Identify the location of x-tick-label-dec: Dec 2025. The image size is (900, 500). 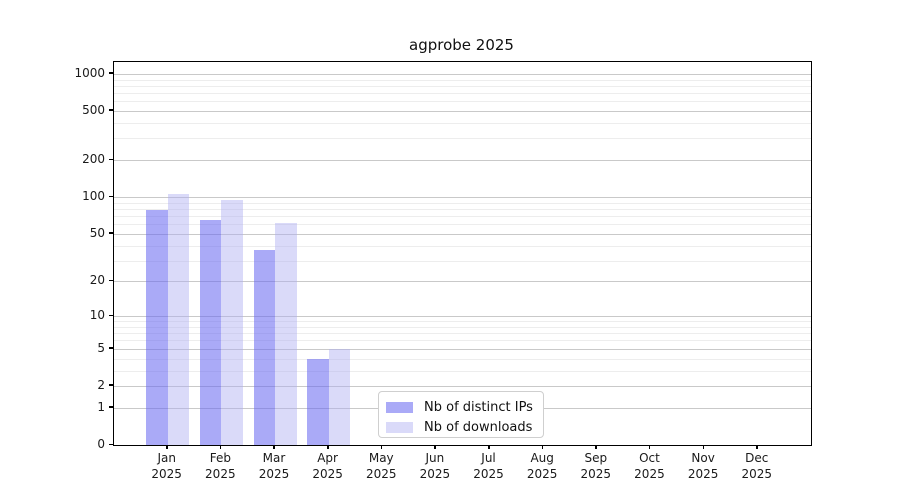
(757, 466).